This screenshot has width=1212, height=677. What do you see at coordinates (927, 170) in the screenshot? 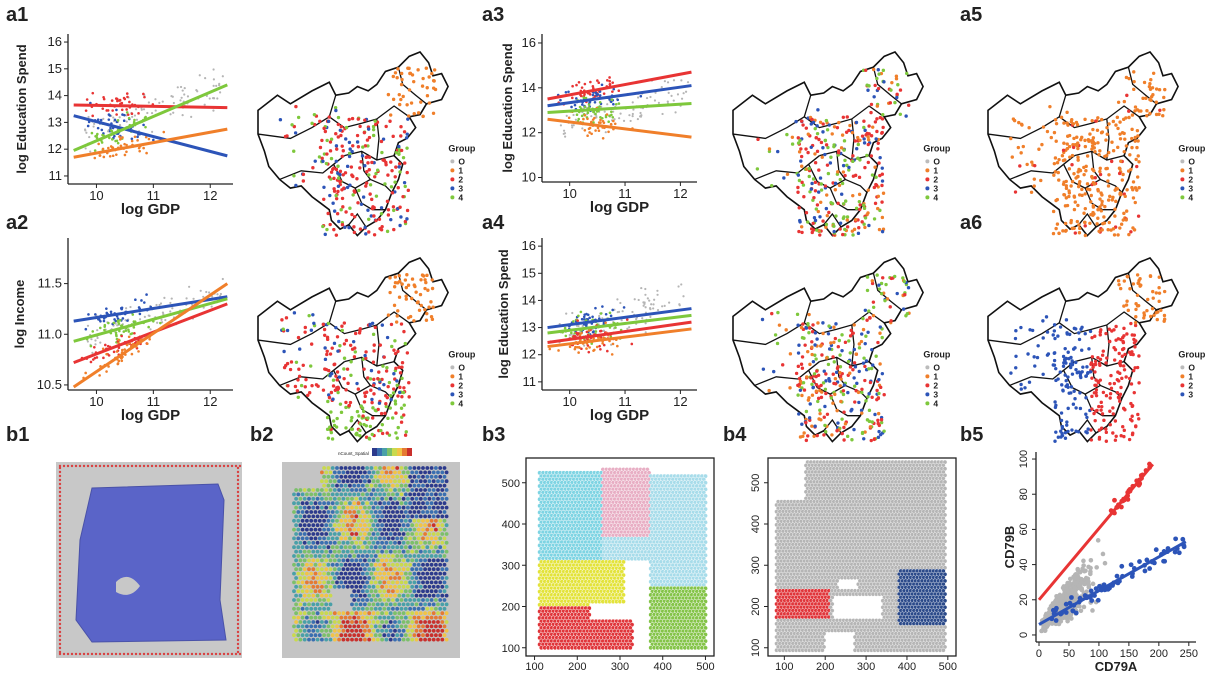
I see `legend-marker` at bounding box center [927, 170].